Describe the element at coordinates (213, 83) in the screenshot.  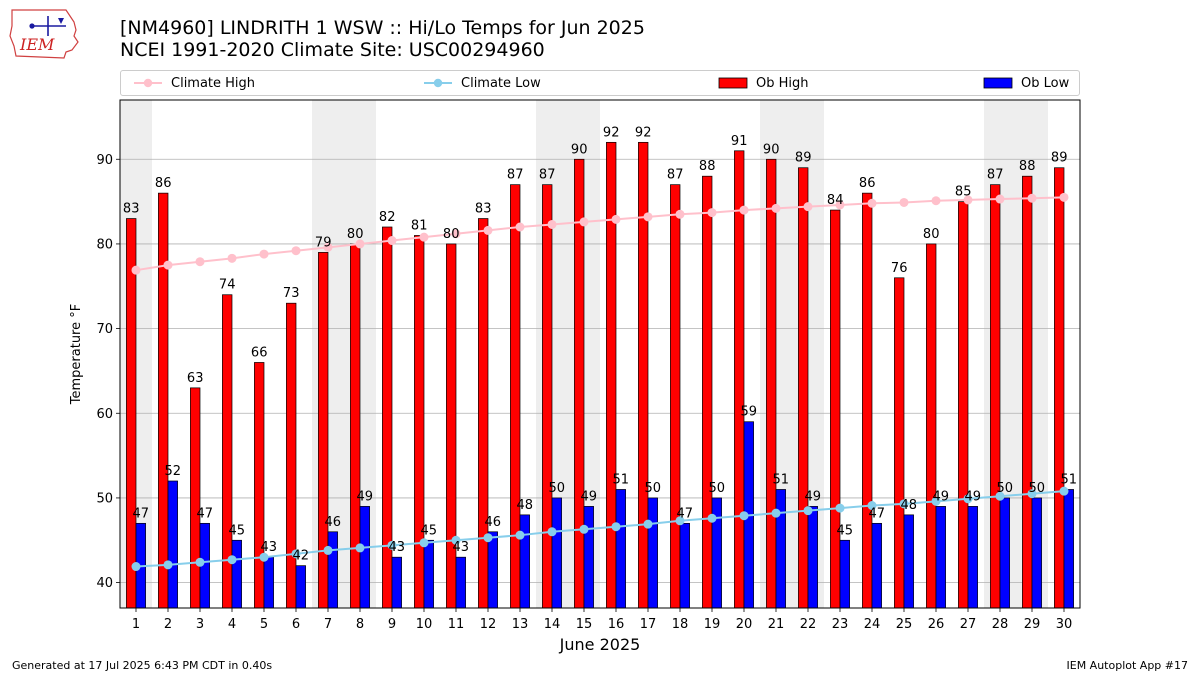
I see `legend-climate-high-label: Climate High` at that location.